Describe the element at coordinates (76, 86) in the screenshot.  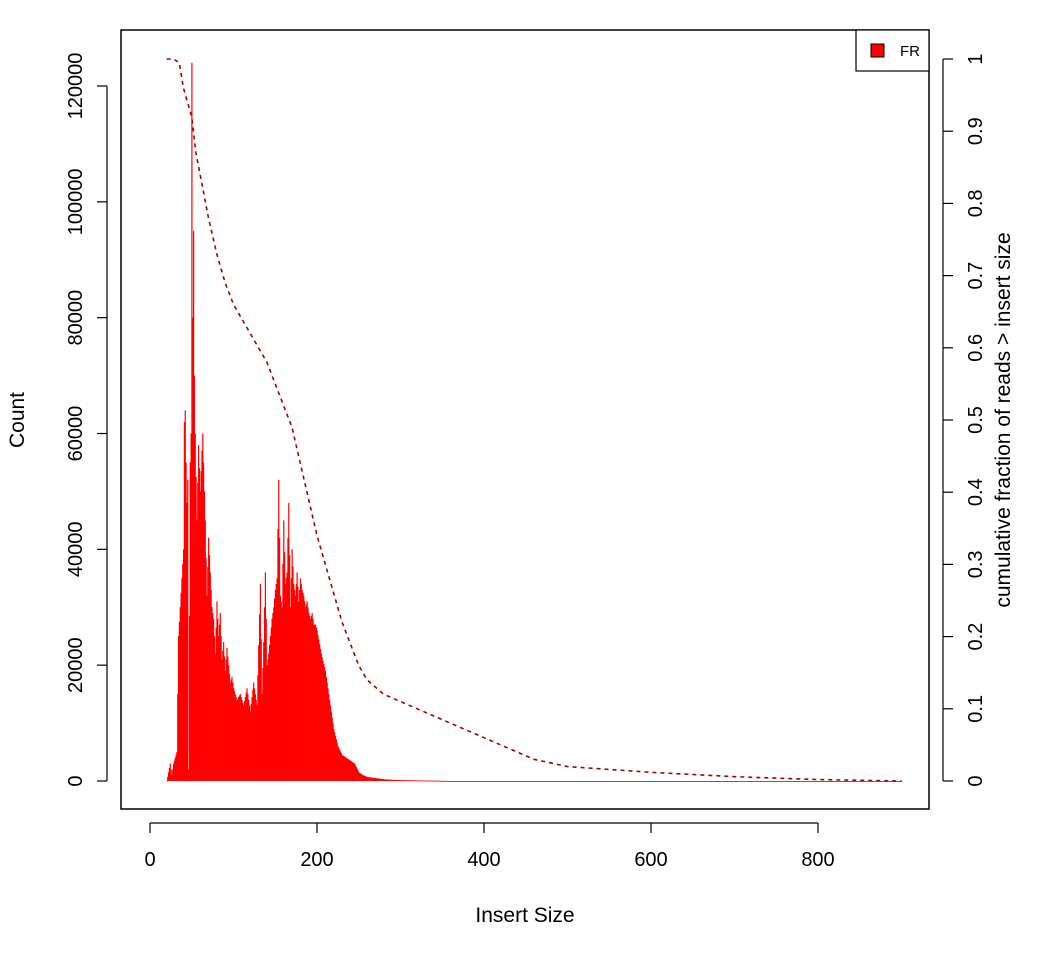
I see `y-tick-label: 120000` at that location.